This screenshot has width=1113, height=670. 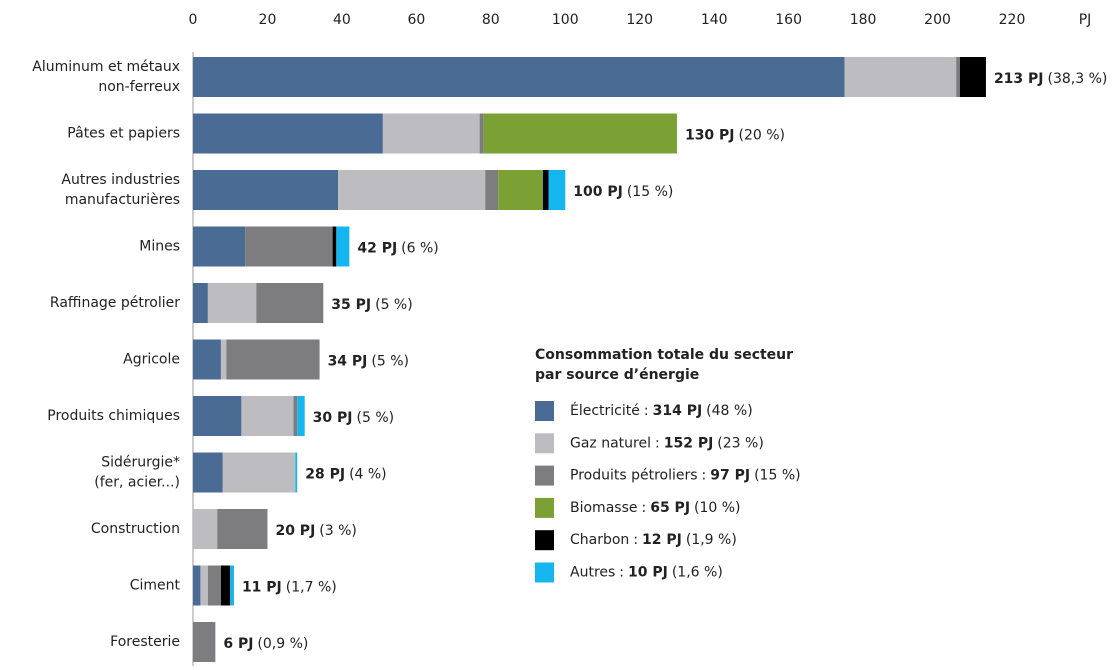 I want to click on legend-total: 65 PJ, so click(x=670, y=508).